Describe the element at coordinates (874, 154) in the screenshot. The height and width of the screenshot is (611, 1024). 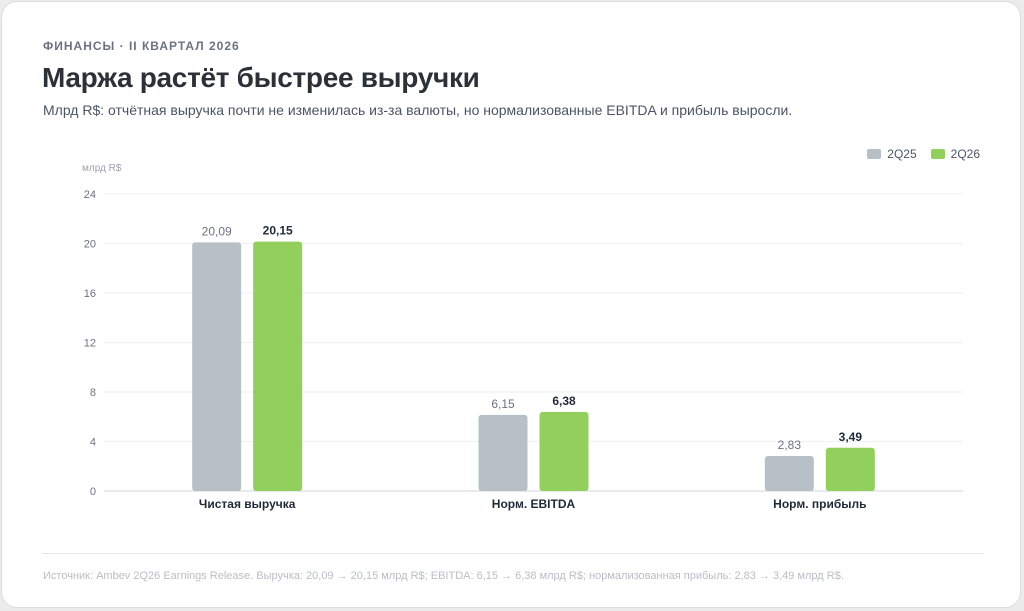
I see `legend-swatch-2q25` at that location.